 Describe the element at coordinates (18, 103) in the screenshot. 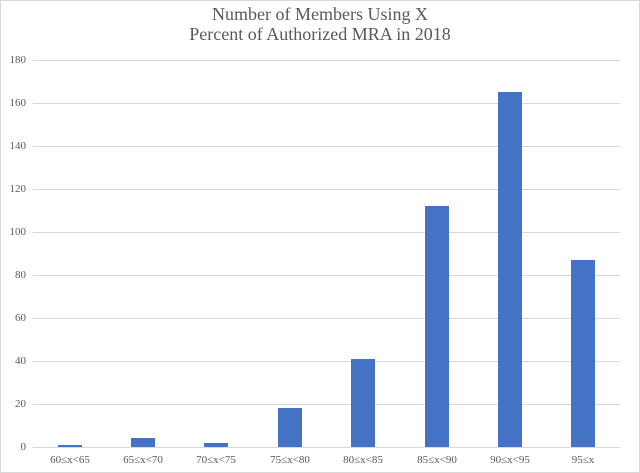

I see `y-tick-label: 160` at that location.